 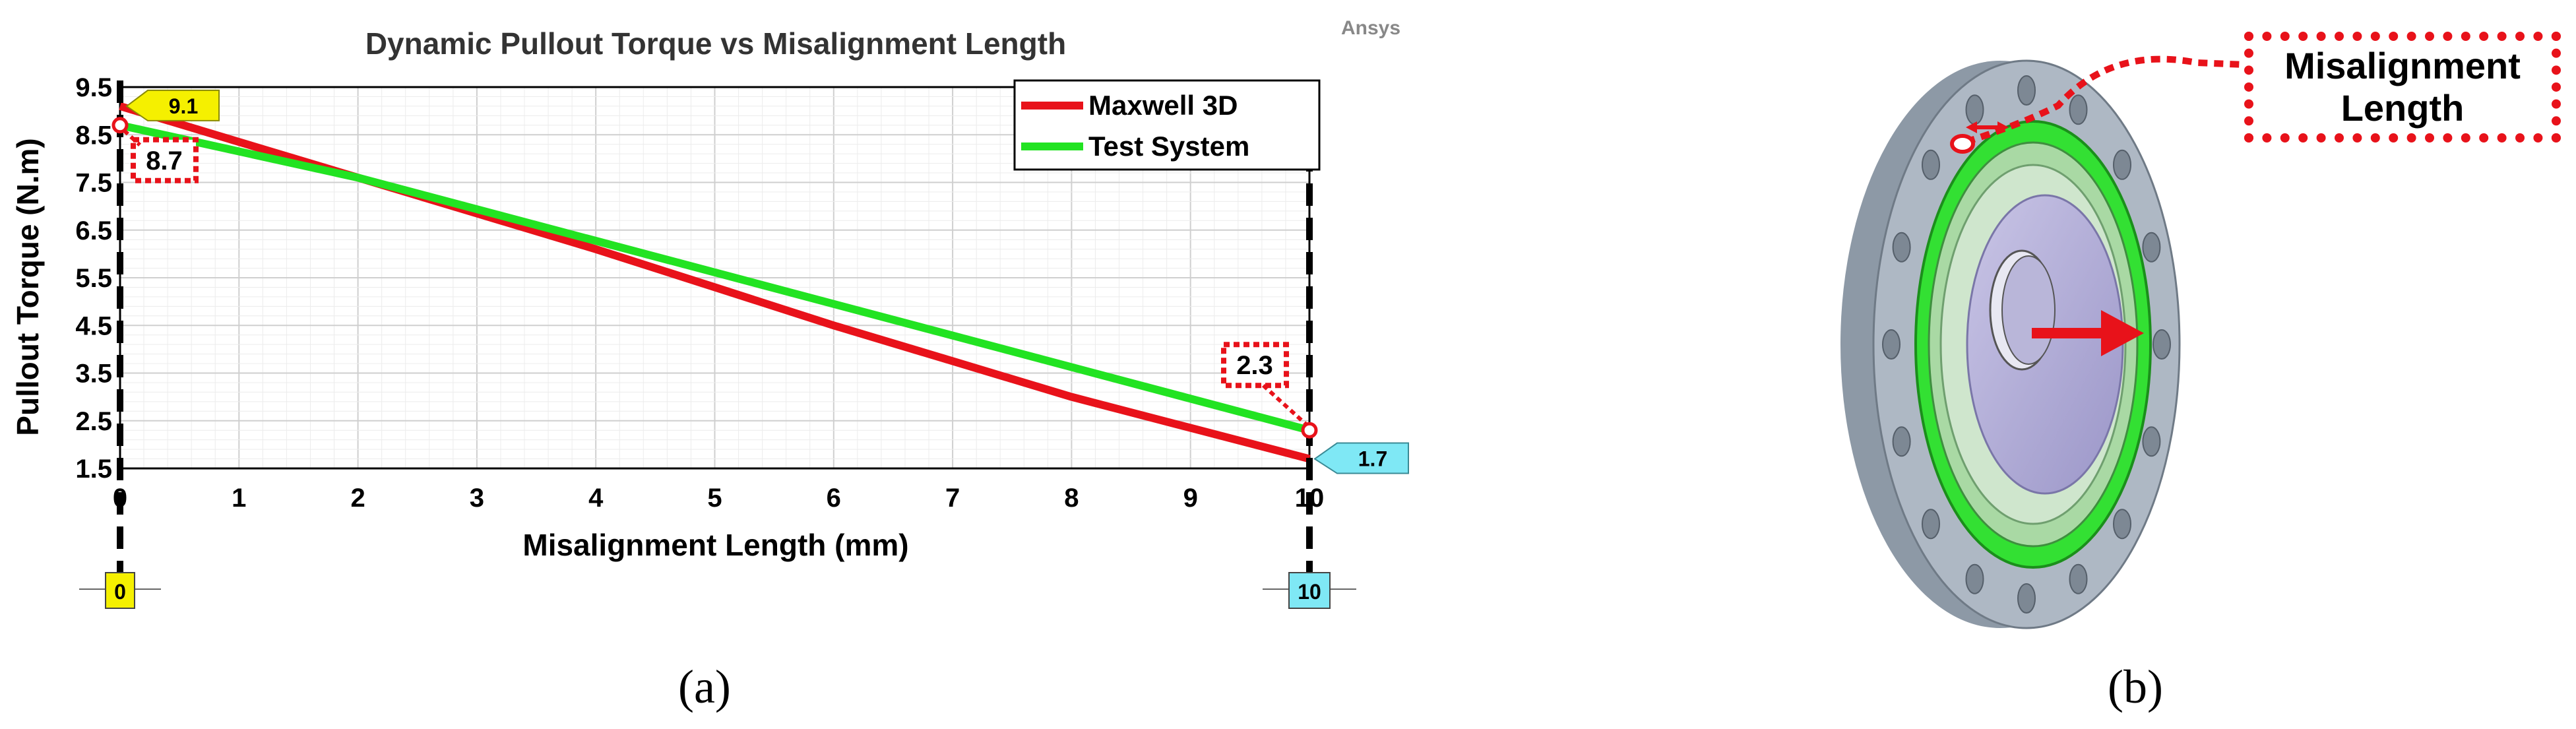 What do you see at coordinates (358, 498) in the screenshot?
I see `x-tick-label: 2` at bounding box center [358, 498].